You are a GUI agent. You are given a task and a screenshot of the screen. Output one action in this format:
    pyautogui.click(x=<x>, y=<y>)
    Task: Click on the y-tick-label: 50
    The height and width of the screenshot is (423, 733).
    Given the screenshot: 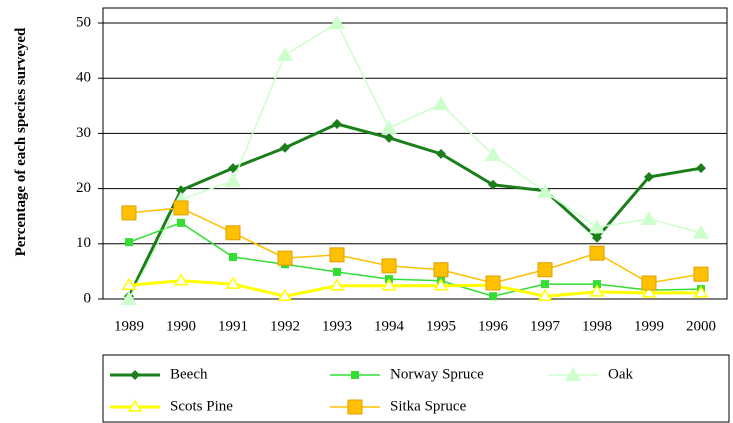 What is the action you would take?
    pyautogui.click(x=83, y=22)
    